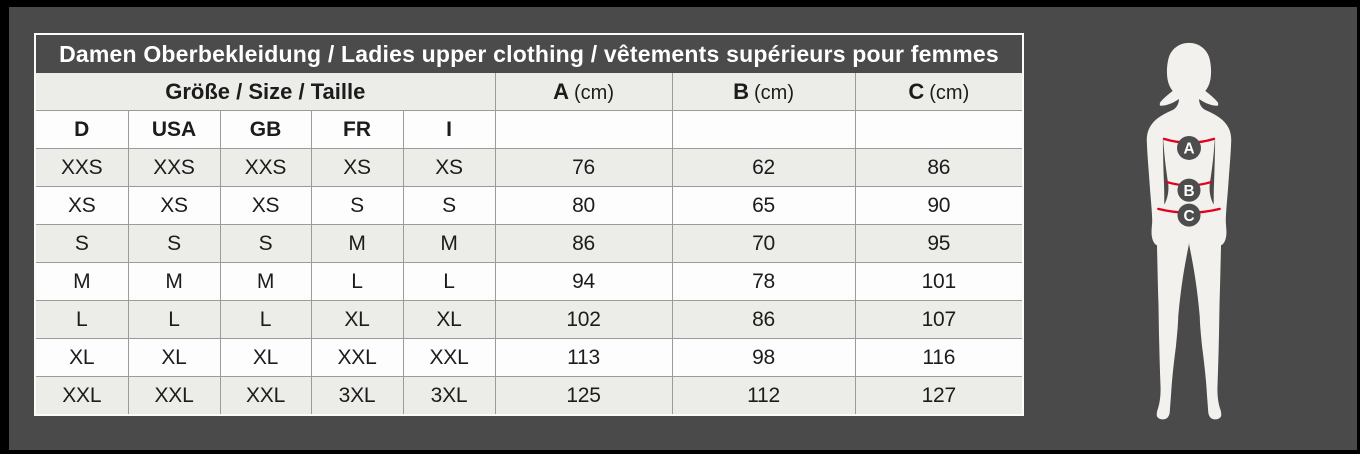  I want to click on marker-c-label: C, so click(1188, 216).